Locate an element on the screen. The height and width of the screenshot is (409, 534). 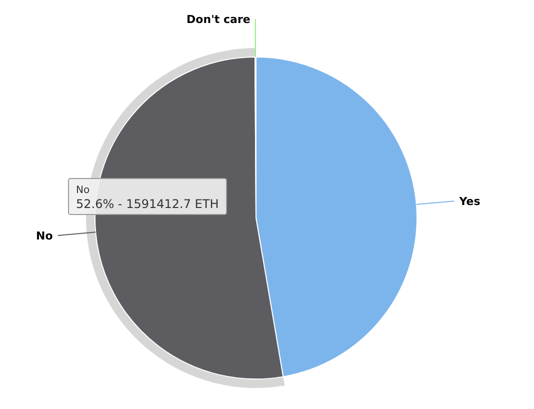
text: 52.6% - 1591412.7 ETH is located at coordinates (147, 204).